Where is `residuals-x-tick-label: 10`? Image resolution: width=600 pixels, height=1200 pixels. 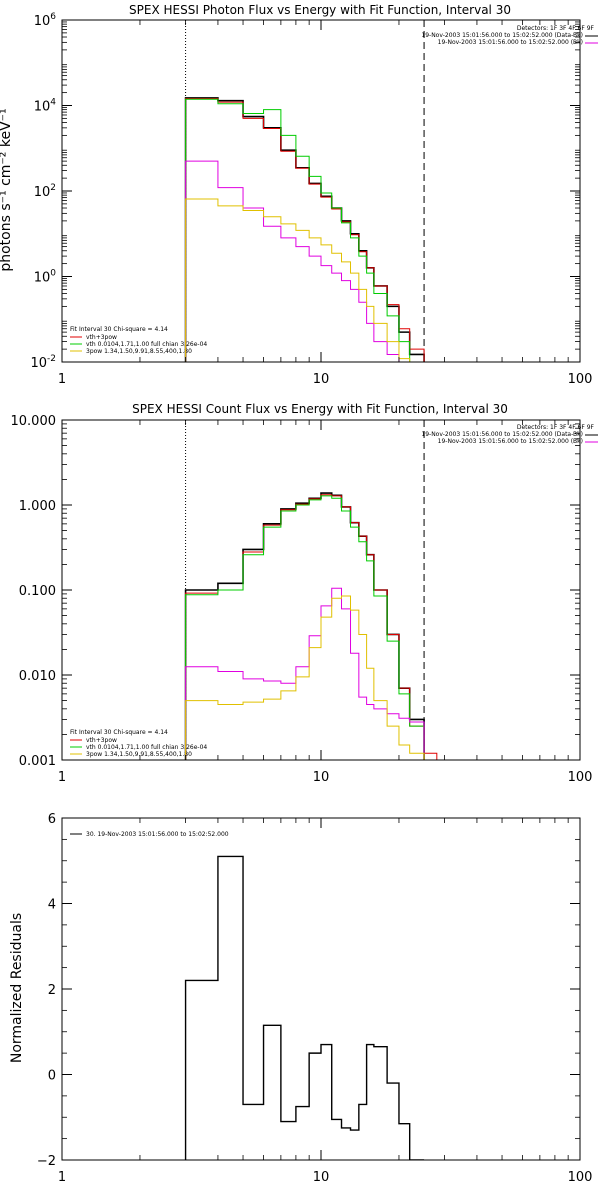
residuals-x-tick-label: 10 is located at coordinates (321, 1177).